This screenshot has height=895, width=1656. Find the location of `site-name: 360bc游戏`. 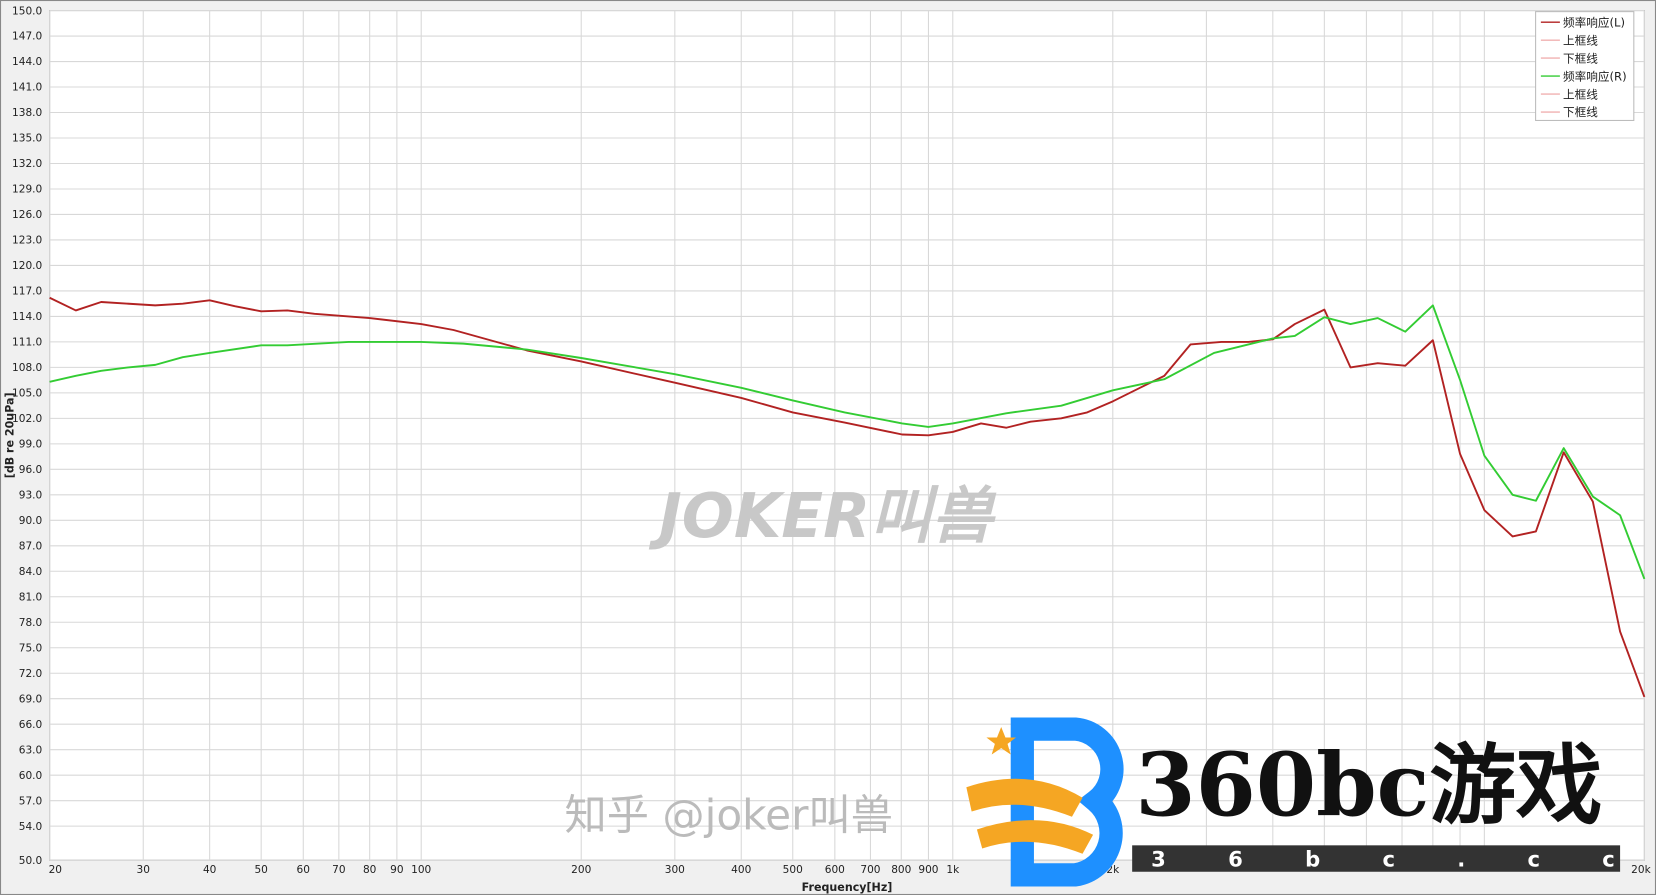

site-name: 360bc游戏 is located at coordinates (1368, 786).